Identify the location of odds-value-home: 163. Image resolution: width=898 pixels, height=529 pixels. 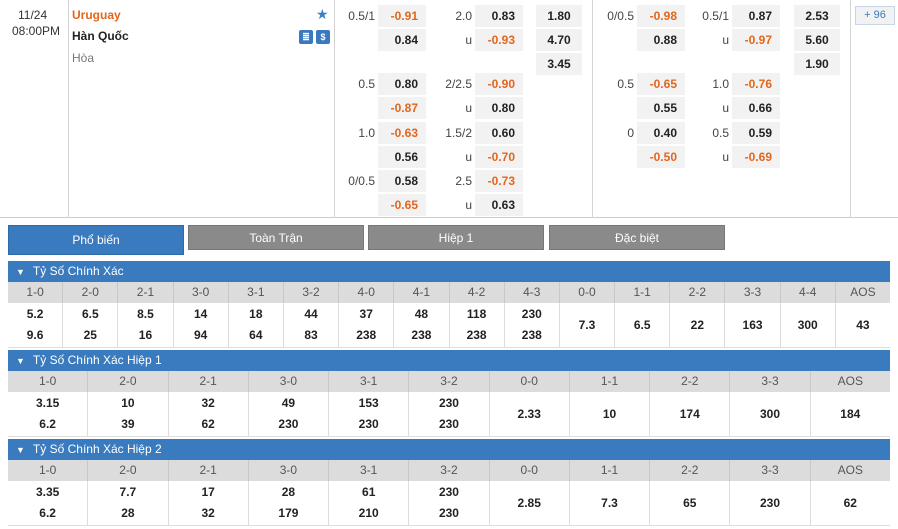
(752, 324).